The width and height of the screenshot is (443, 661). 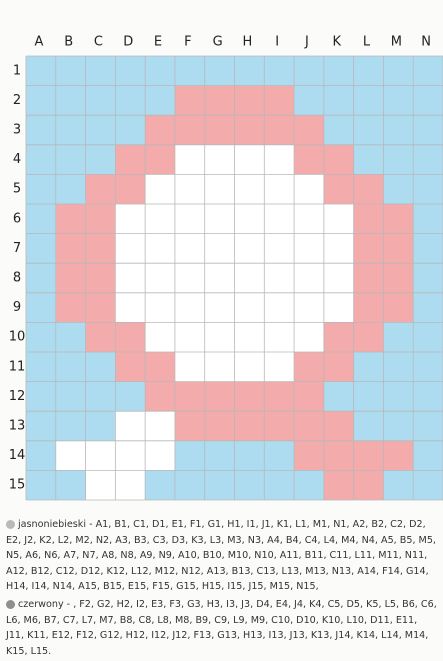 I want to click on row-label: 2, so click(x=17, y=100).